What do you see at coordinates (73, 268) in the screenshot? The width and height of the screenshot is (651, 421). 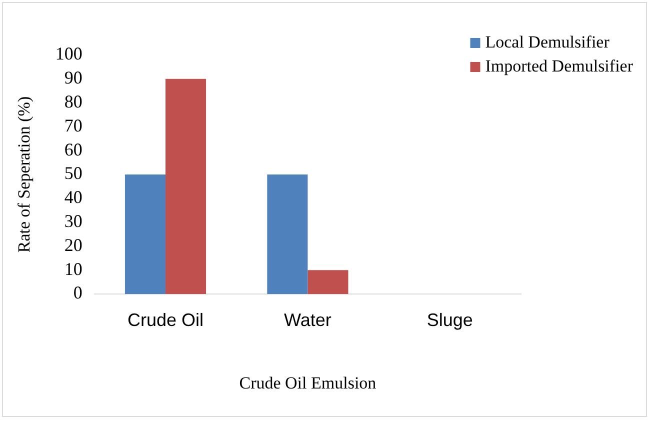 I see `y-tick-label: 10` at bounding box center [73, 268].